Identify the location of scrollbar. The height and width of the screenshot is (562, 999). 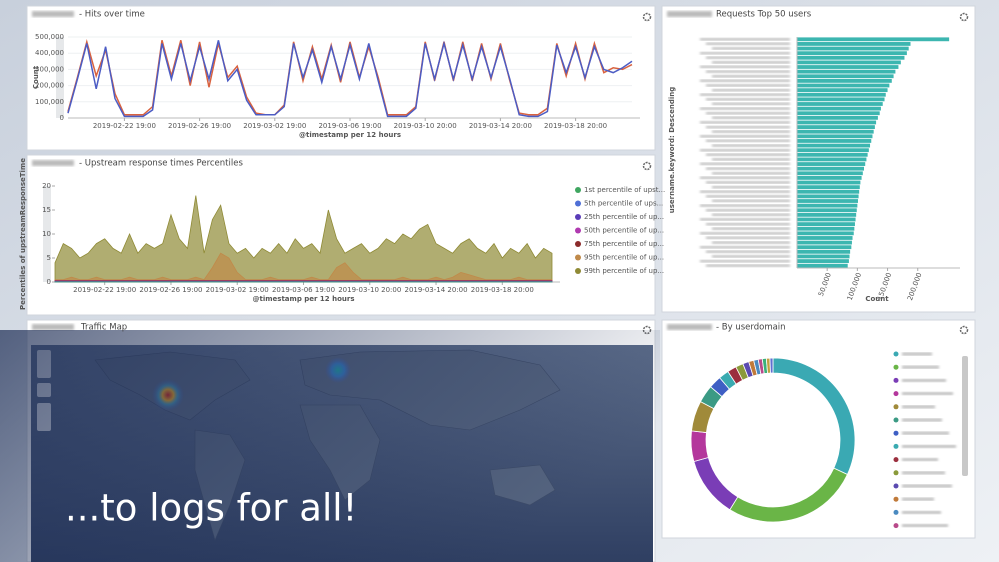
(965, 416).